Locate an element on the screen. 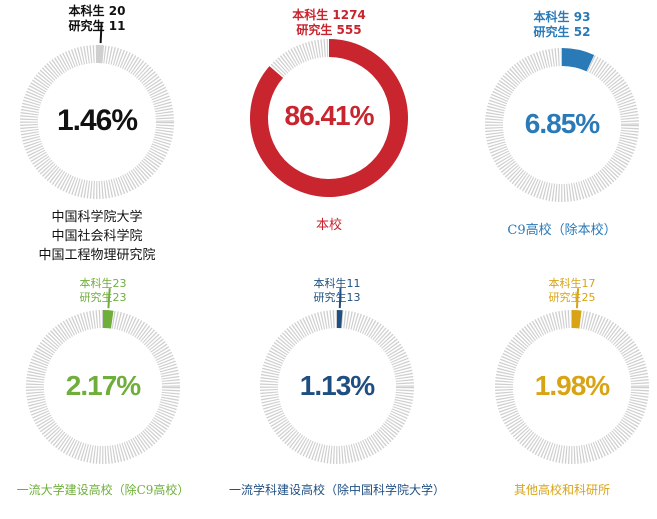  undergrad-count: 本科生 20 is located at coordinates (97, 11).